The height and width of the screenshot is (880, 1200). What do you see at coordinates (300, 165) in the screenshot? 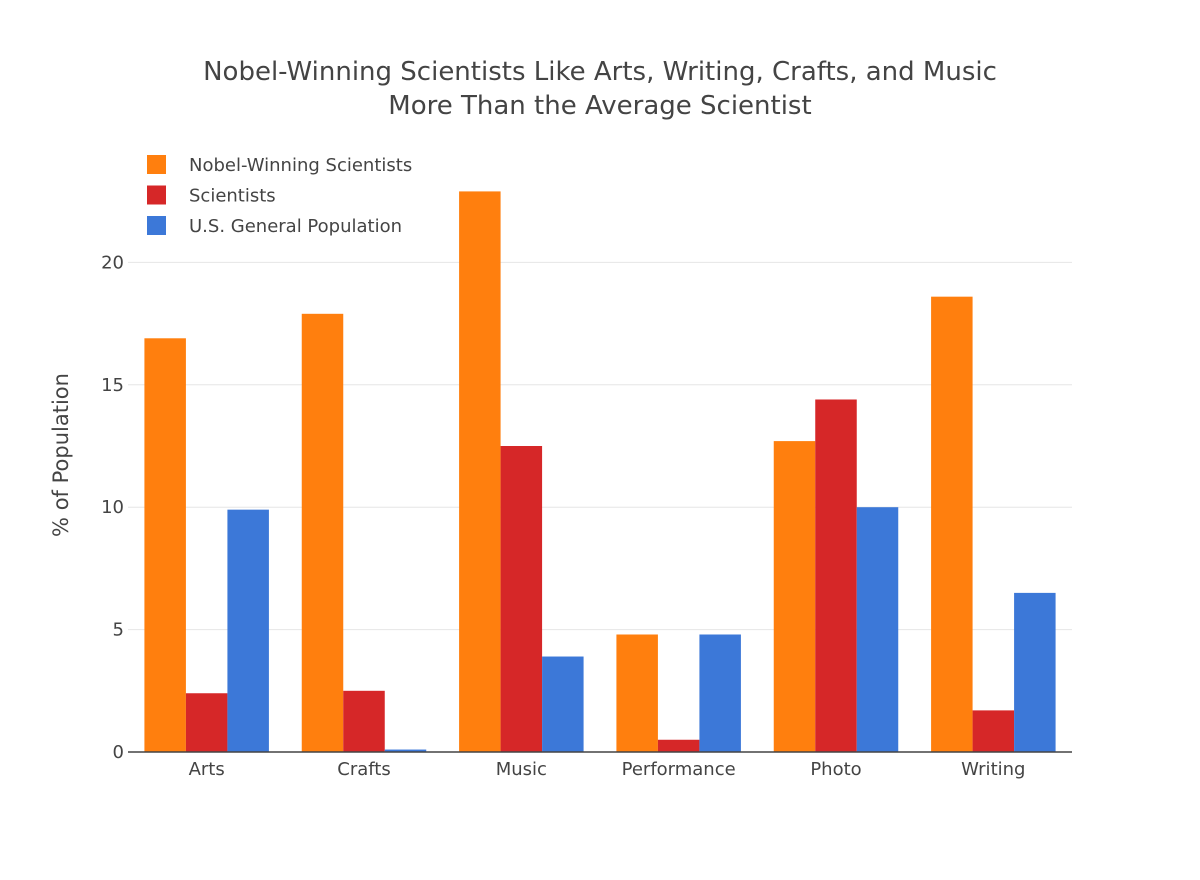
I see `legend-label: Nobel-Winning Scientists` at bounding box center [300, 165].